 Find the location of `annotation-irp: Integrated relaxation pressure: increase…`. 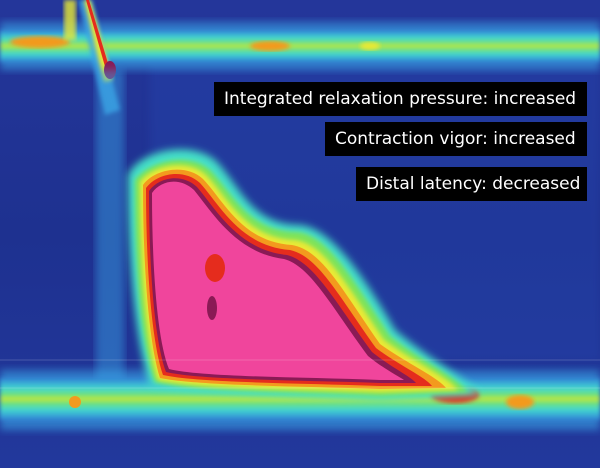

annotation-irp: Integrated relaxation pressure: increase… is located at coordinates (400, 99).